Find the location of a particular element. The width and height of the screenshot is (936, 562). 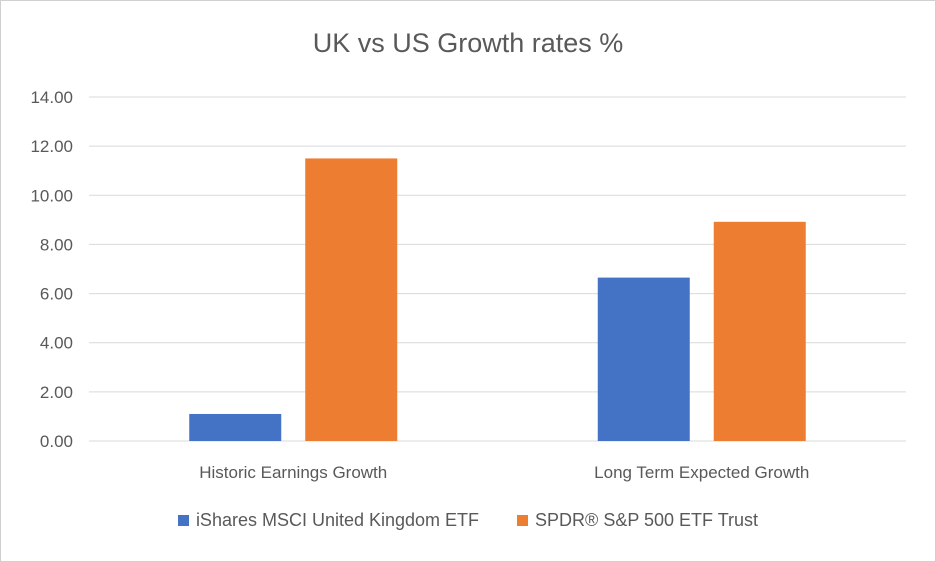

y-tick-label: 8.00 is located at coordinates (56, 244).